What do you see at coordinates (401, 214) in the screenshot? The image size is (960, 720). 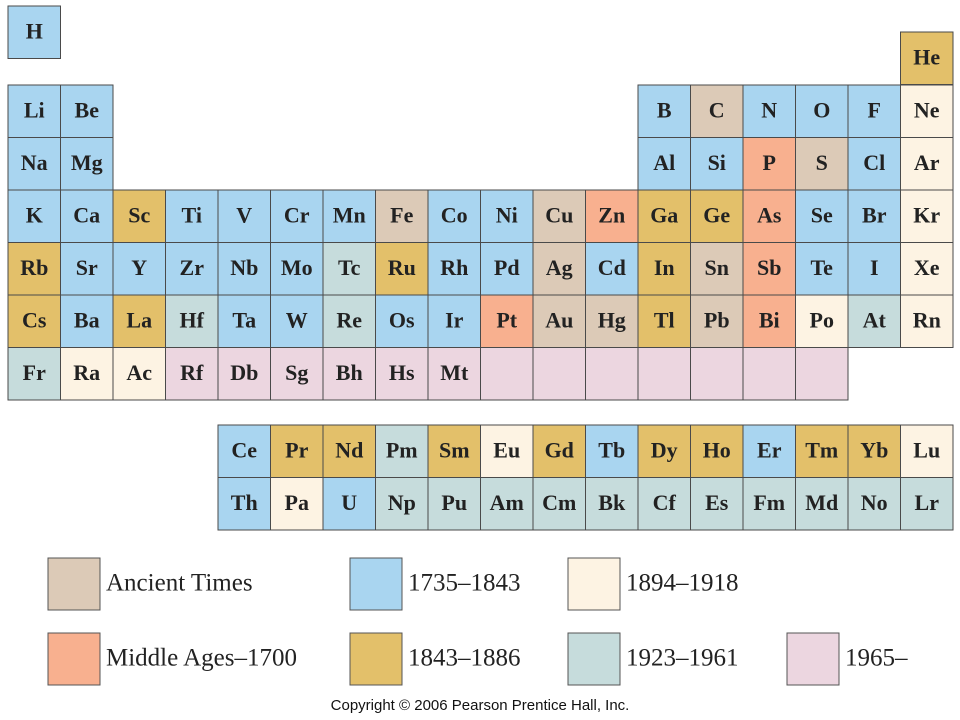 I see `element-symbol: Fe` at bounding box center [401, 214].